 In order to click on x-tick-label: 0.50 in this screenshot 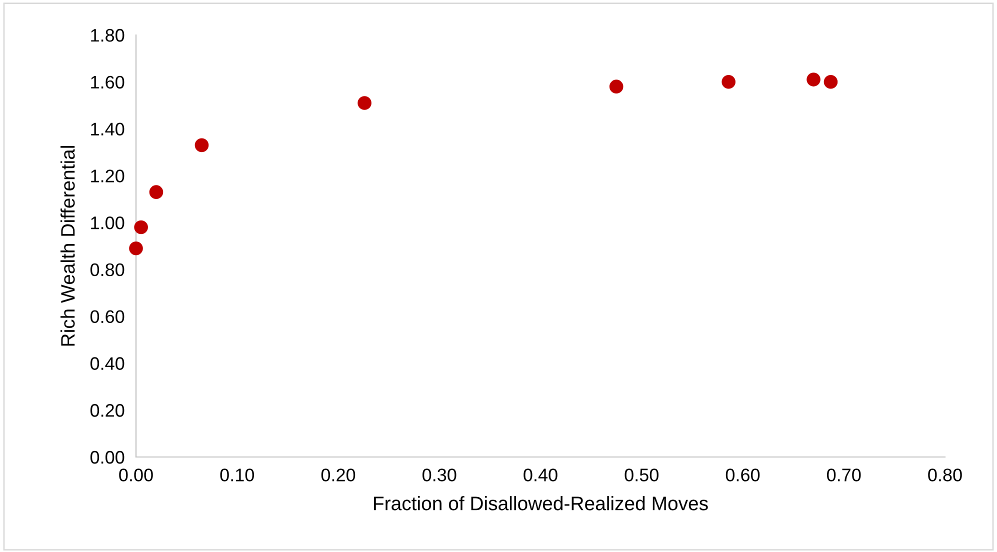, I will do `click(641, 475)`.